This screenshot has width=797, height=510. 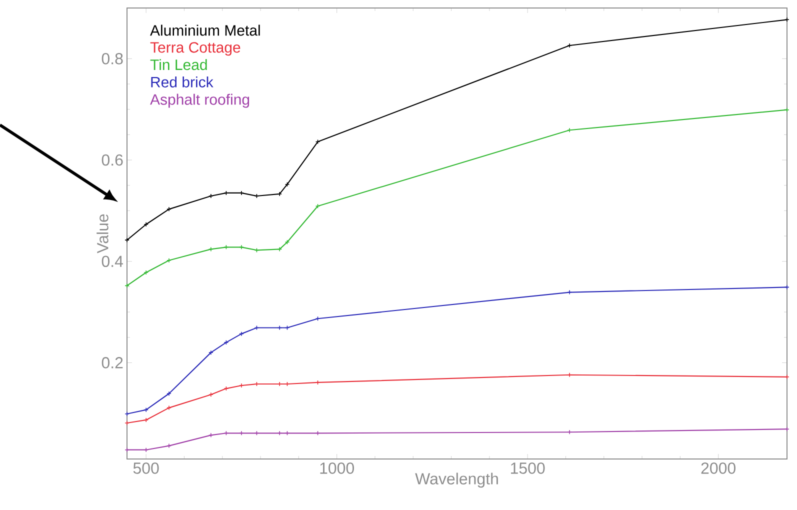 What do you see at coordinates (200, 101) in the screenshot?
I see `text: Asphalt roofing` at bounding box center [200, 101].